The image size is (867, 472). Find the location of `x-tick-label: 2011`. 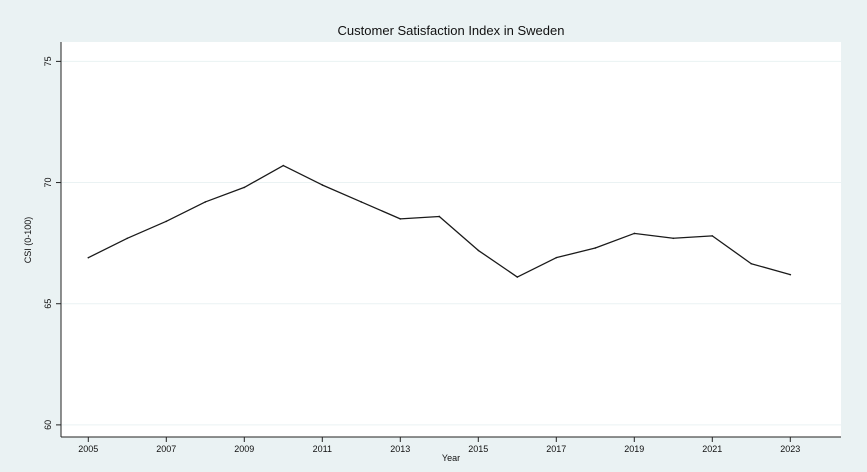

x-tick-label: 2011 is located at coordinates (322, 449).